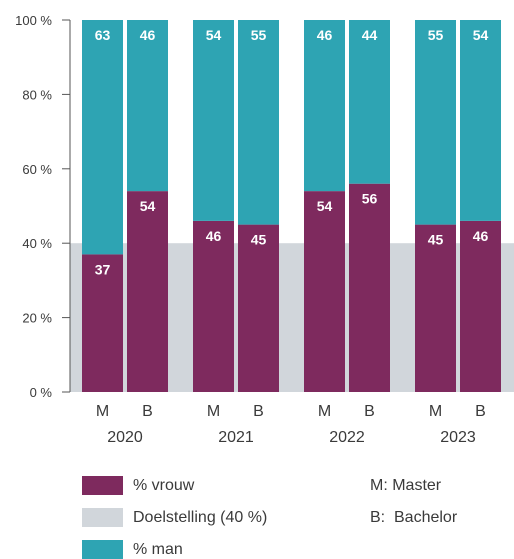 The height and width of the screenshot is (559, 514). What do you see at coordinates (132, 549) in the screenshot?
I see `legend-item-man: % man` at bounding box center [132, 549].